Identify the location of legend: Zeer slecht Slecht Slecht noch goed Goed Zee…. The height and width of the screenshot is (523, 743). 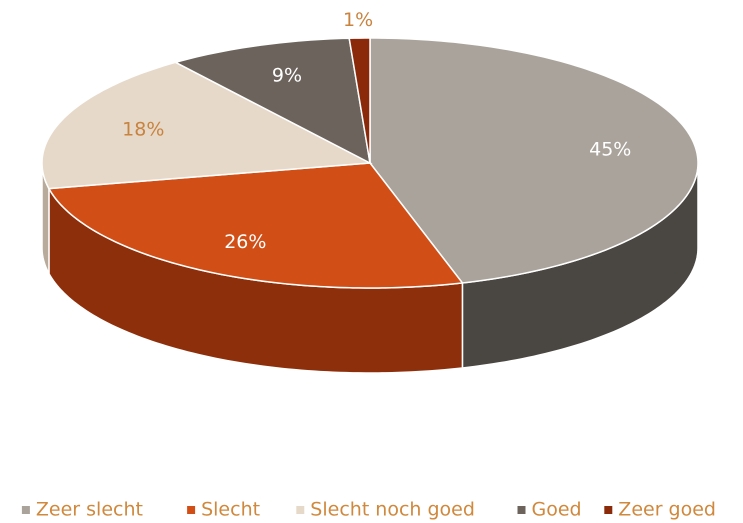
(368, 510).